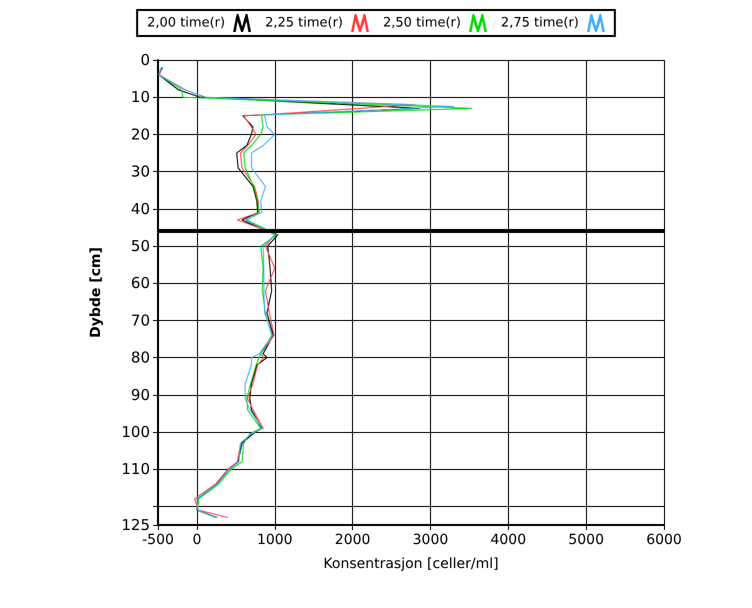 The width and height of the screenshot is (752, 608). I want to click on legend-label: 2,50 time(r), so click(422, 23).